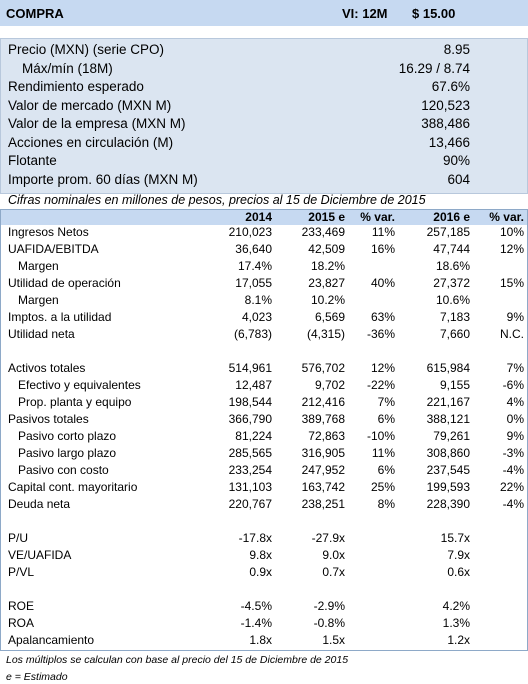 Image resolution: width=528 pixels, height=684 pixels. Describe the element at coordinates (380, 334) in the screenshot. I see `cell: -36%` at that location.